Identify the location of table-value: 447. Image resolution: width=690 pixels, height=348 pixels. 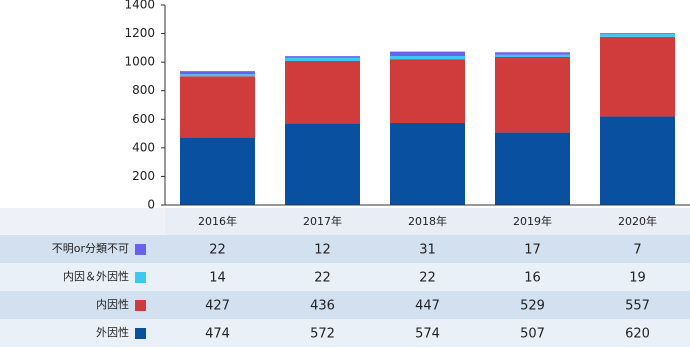
(427, 306).